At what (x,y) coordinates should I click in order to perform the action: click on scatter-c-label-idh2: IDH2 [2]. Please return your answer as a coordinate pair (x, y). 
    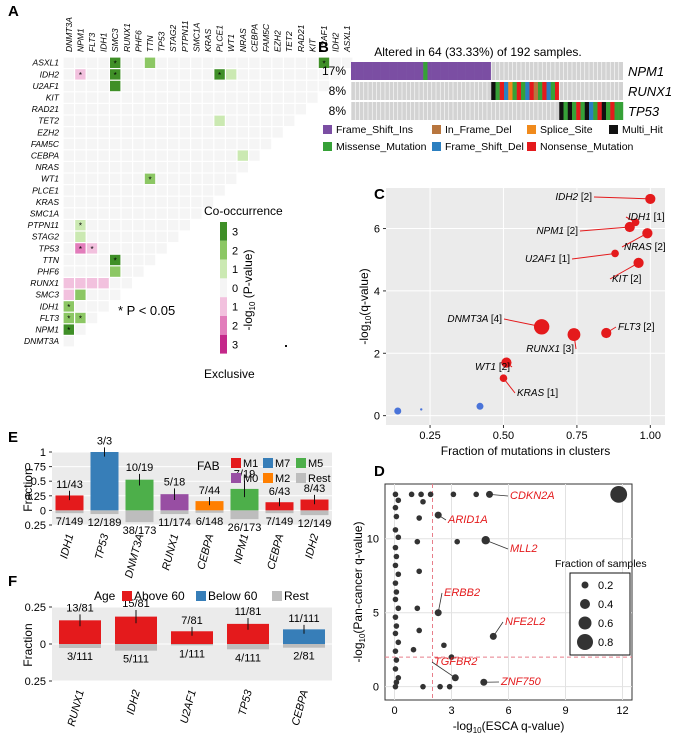
    Looking at the image, I should click on (573, 197).